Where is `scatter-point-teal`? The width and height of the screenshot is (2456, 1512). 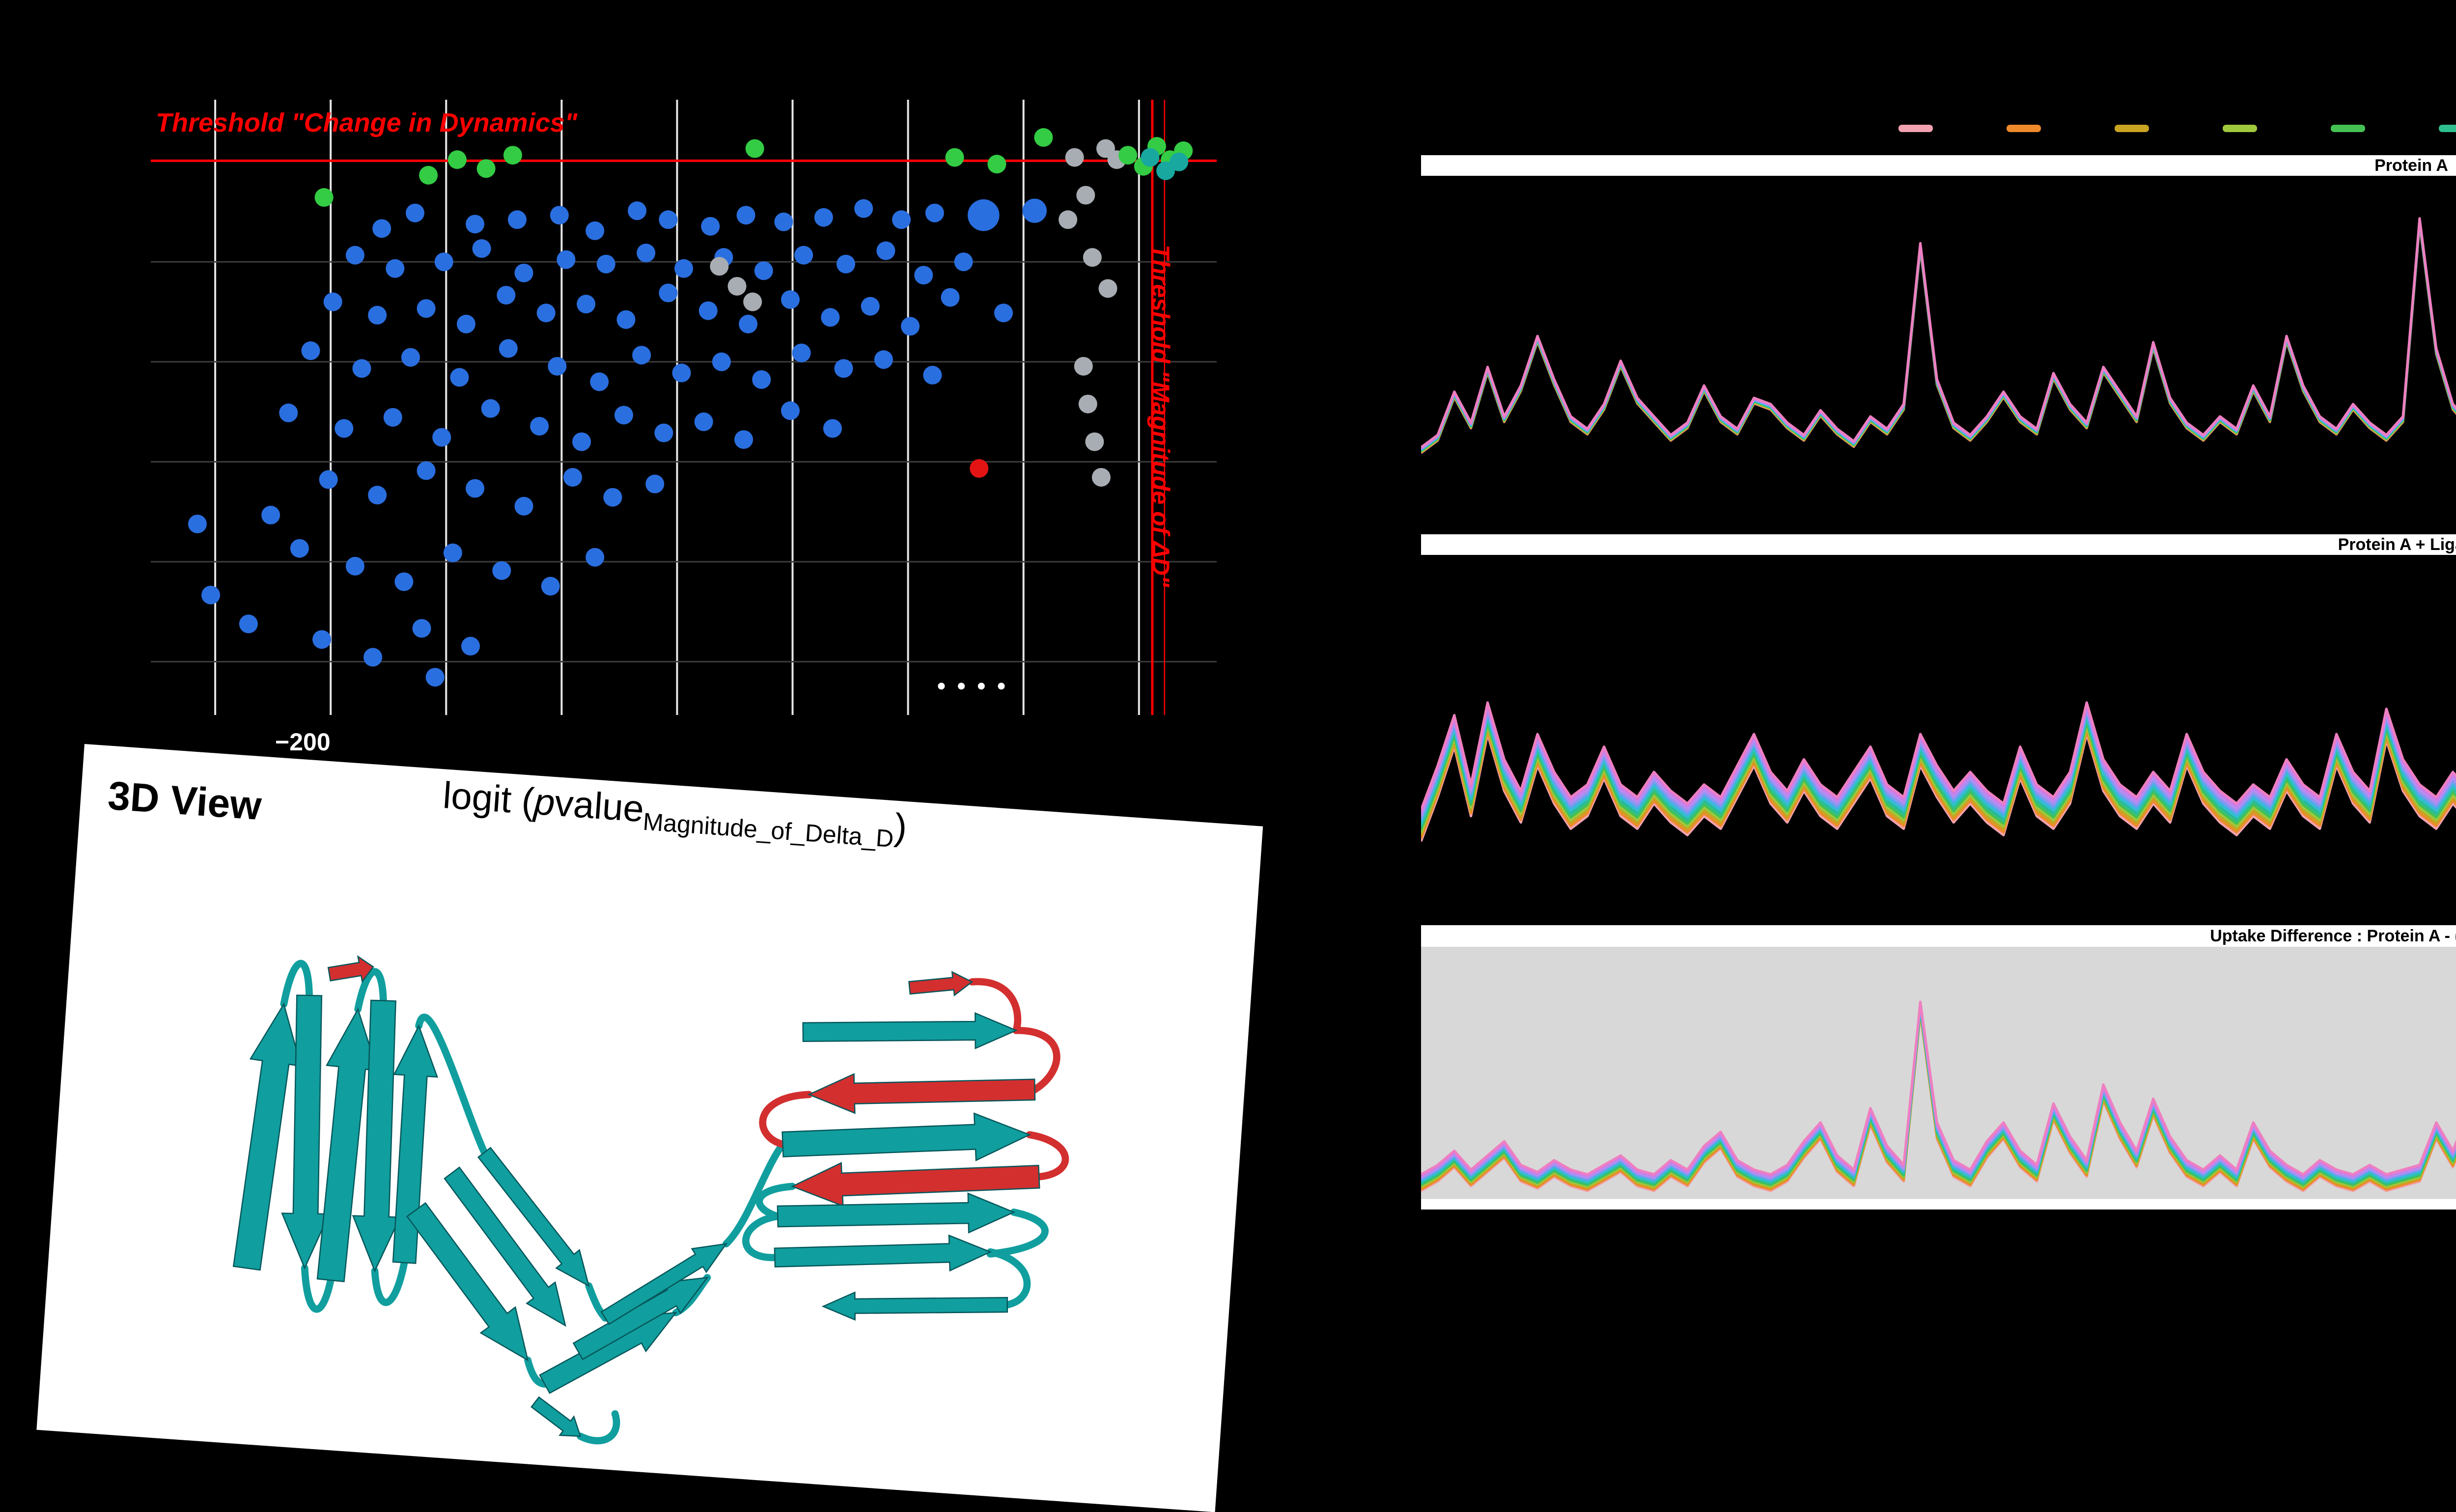
scatter-point-teal is located at coordinates (1179, 161).